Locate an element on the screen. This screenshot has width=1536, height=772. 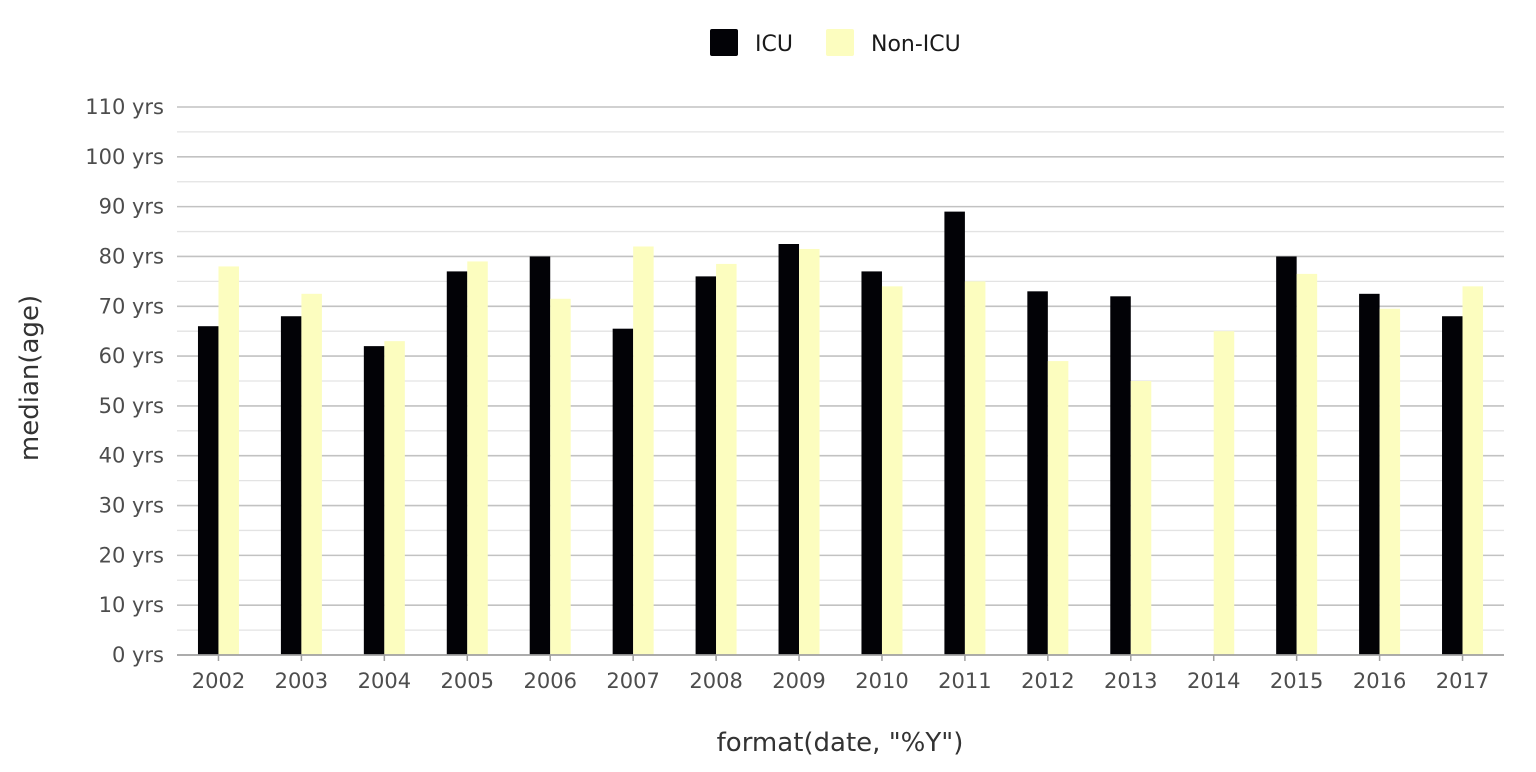
x-tick-label: 2003 is located at coordinates (301, 681).